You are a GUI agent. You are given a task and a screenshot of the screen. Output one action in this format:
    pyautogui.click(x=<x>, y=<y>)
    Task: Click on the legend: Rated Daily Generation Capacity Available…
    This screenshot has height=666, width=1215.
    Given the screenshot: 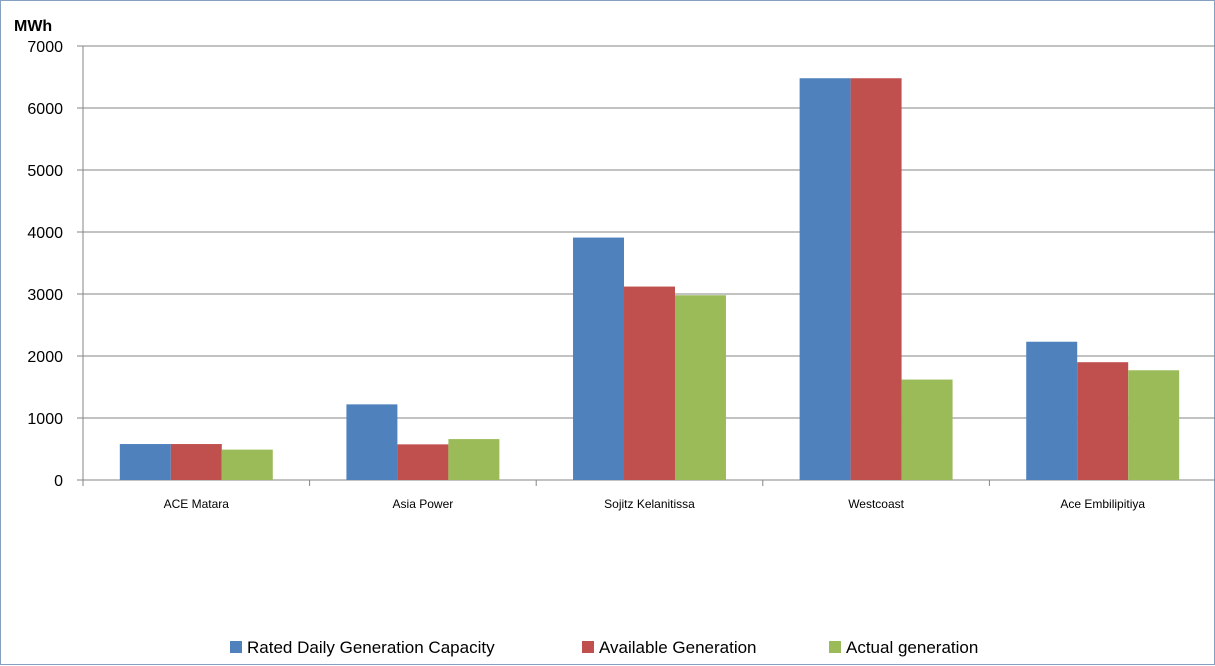 What is the action you would take?
    pyautogui.click(x=604, y=647)
    